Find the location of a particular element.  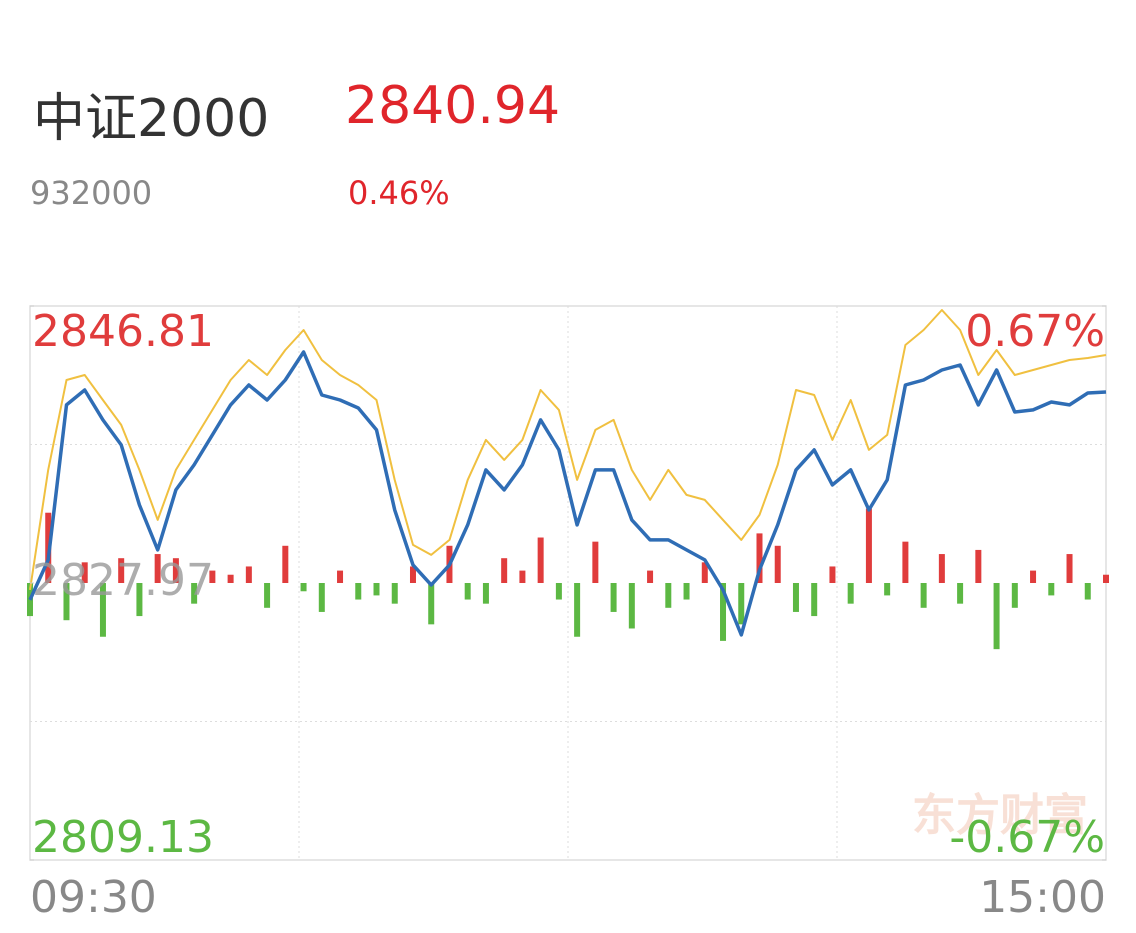

x-tick-label: 15:00 is located at coordinates (1042, 897).